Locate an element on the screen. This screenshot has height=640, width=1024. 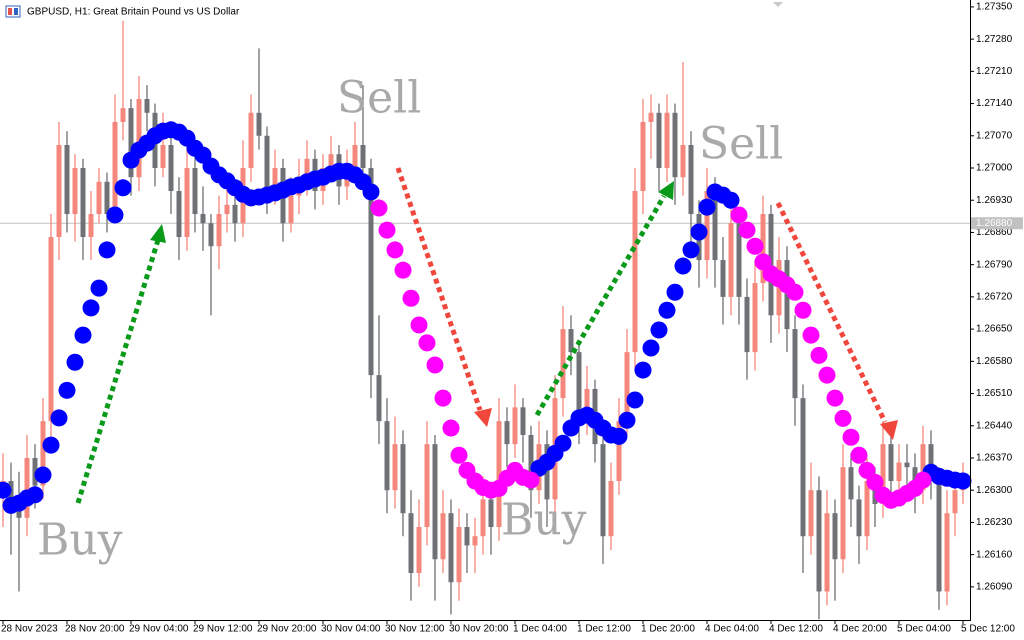
x-tick-label: 30 Nov 12:00 is located at coordinates (415, 629).